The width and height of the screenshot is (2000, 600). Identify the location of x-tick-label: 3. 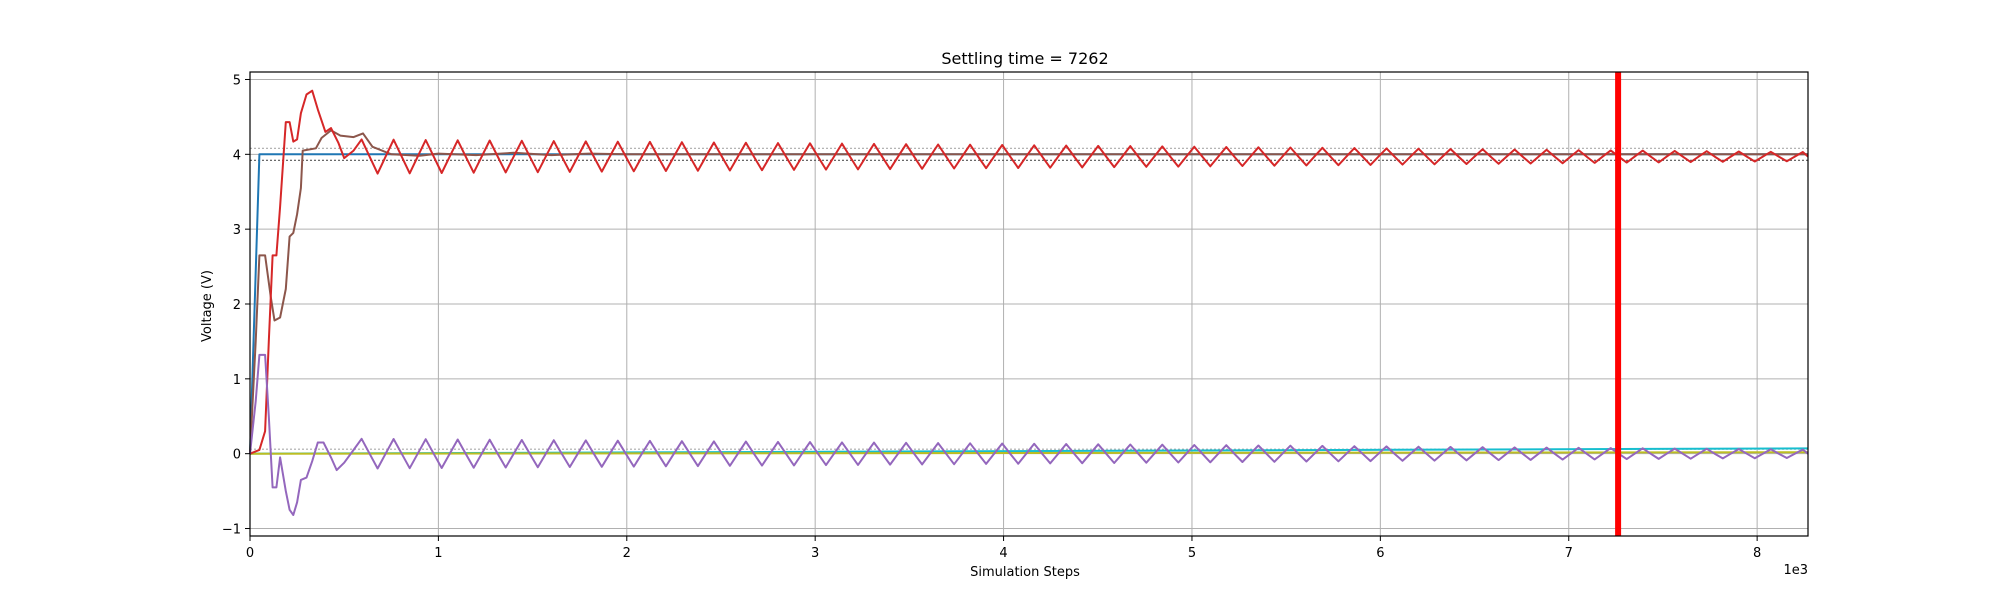
(815, 553).